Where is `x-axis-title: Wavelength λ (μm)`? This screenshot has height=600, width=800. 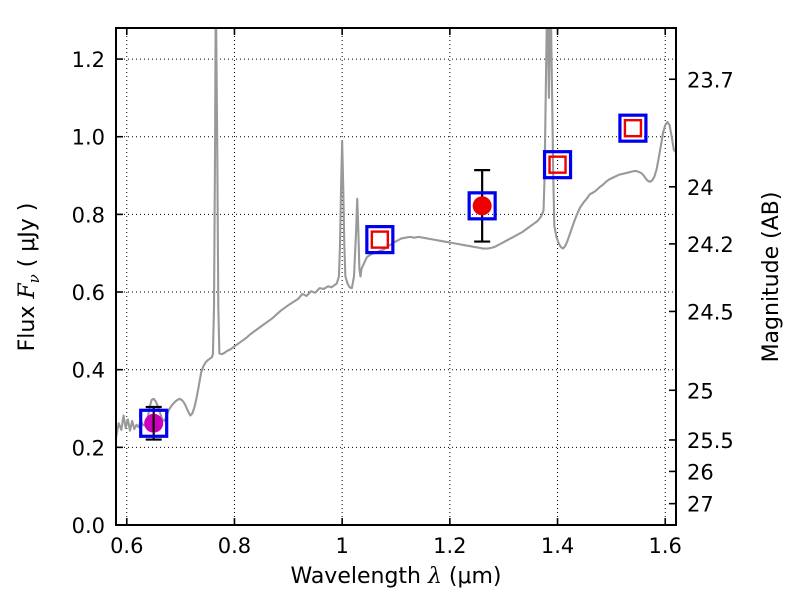
x-axis-title: Wavelength λ (μm) is located at coordinates (395, 576).